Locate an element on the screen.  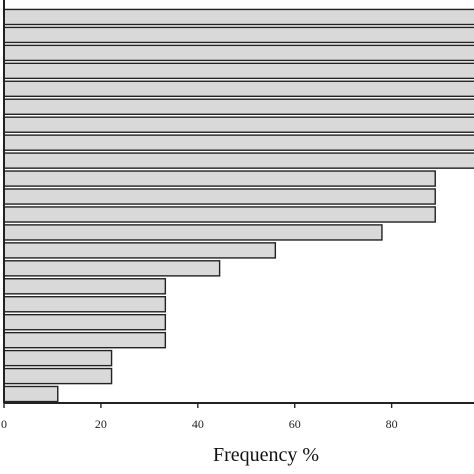
x-tick-label: 40 is located at coordinates (198, 424).